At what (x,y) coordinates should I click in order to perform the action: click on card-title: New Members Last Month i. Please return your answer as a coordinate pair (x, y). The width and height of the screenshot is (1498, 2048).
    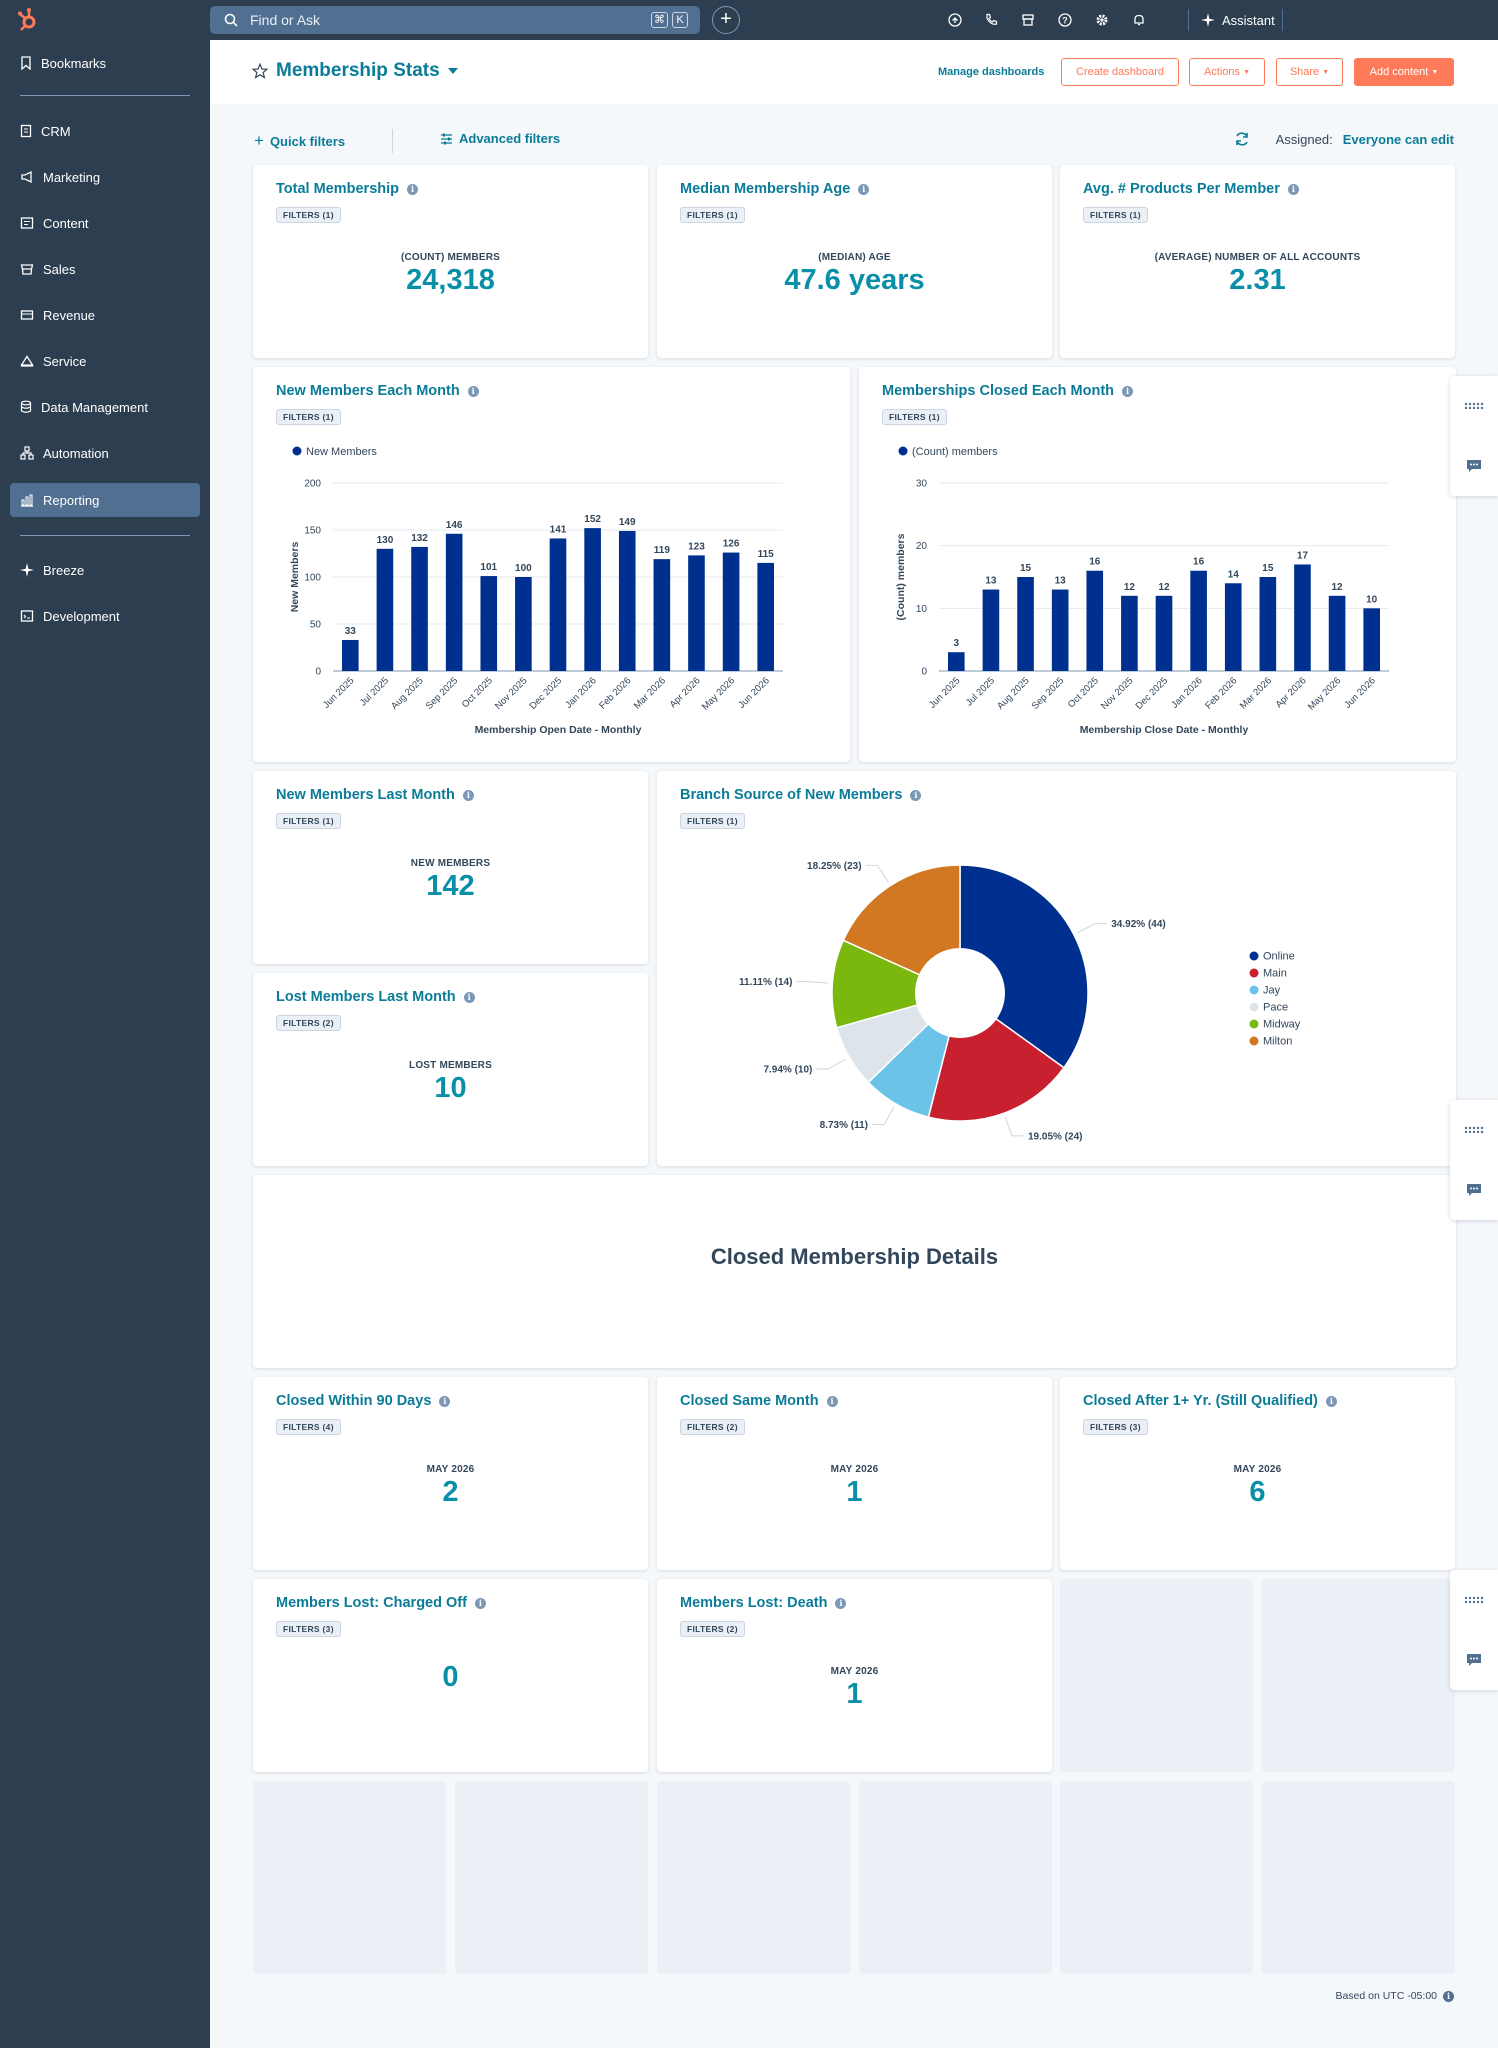
    Looking at the image, I should click on (375, 795).